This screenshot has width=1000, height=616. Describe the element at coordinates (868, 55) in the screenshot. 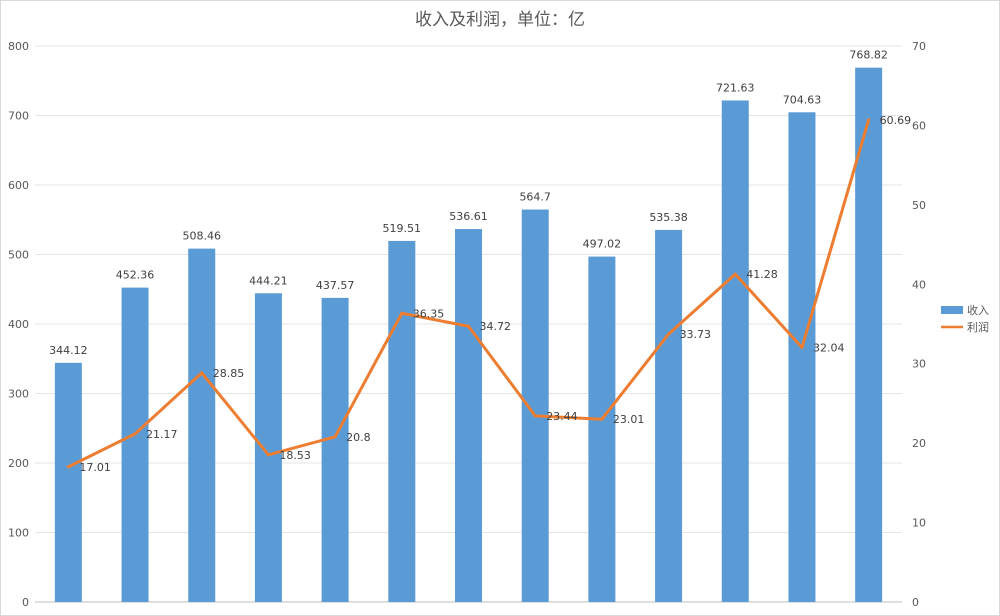

I see `revenue-data-label: 768.82` at that location.